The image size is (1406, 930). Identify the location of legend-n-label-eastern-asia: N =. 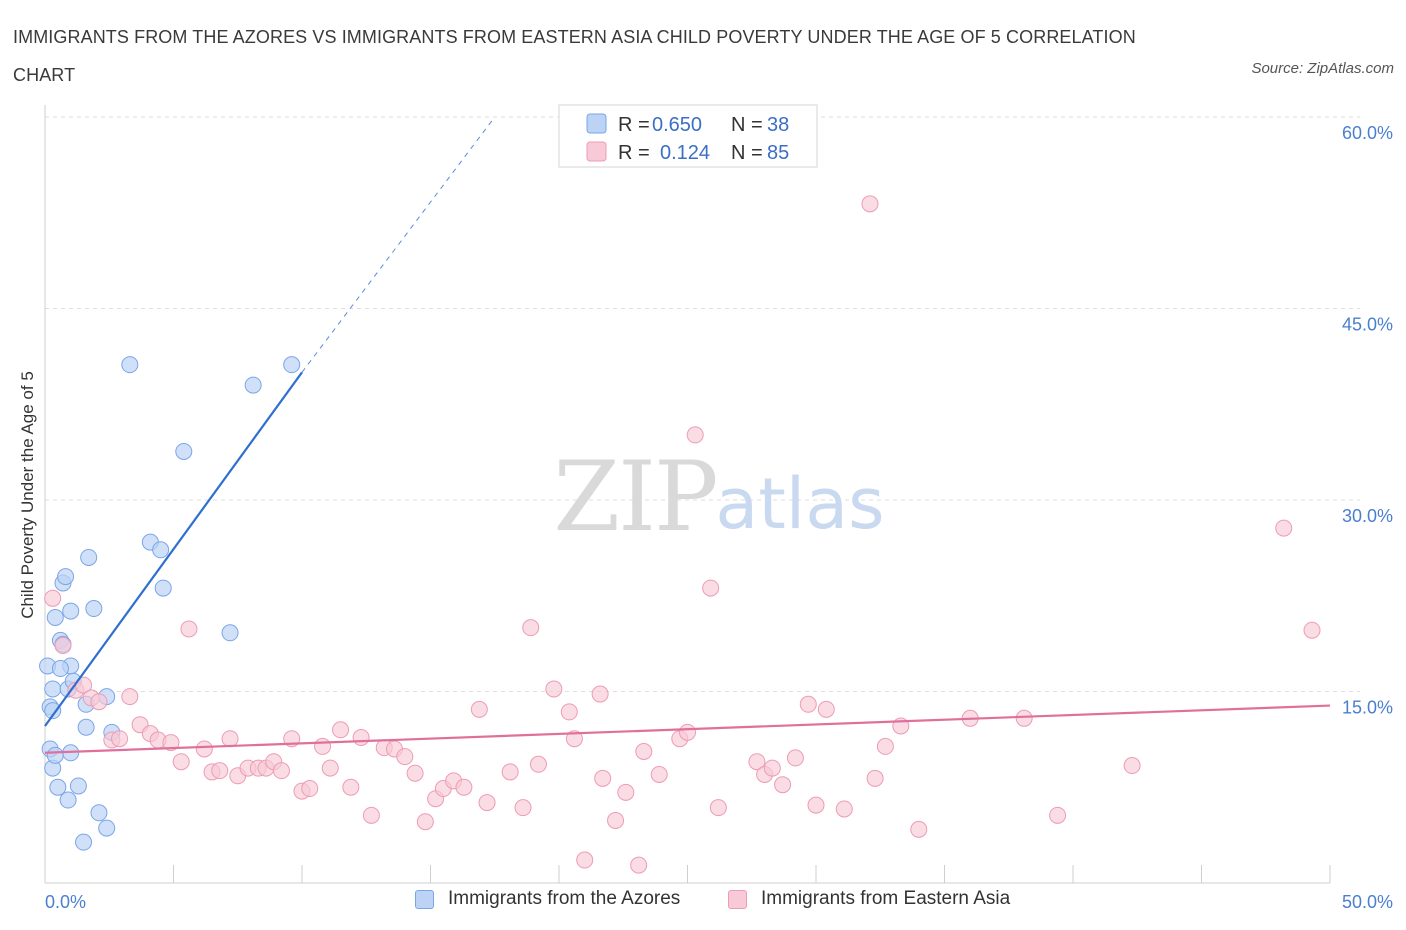
(747, 153).